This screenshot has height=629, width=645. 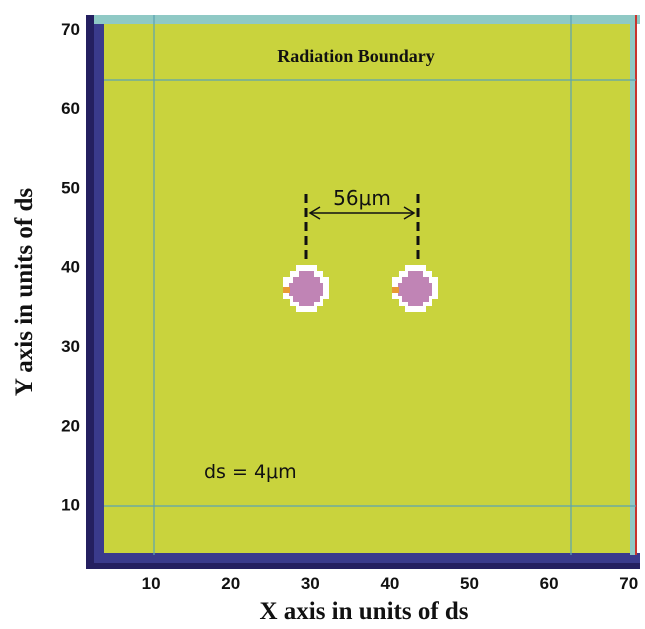 I want to click on y-tick-label: 10, so click(x=70, y=505).